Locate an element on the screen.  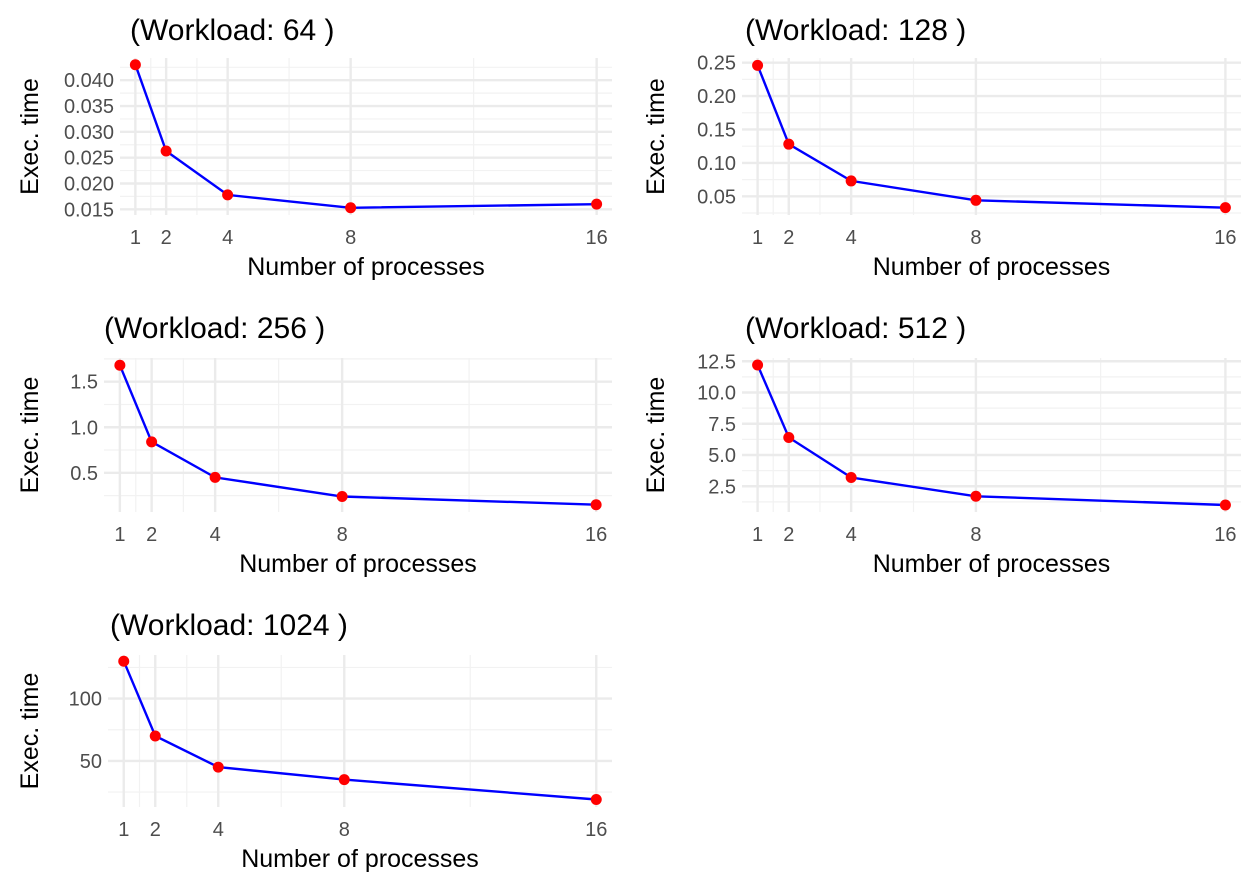
y-tick-label: 7.5 is located at coordinates (722, 425).